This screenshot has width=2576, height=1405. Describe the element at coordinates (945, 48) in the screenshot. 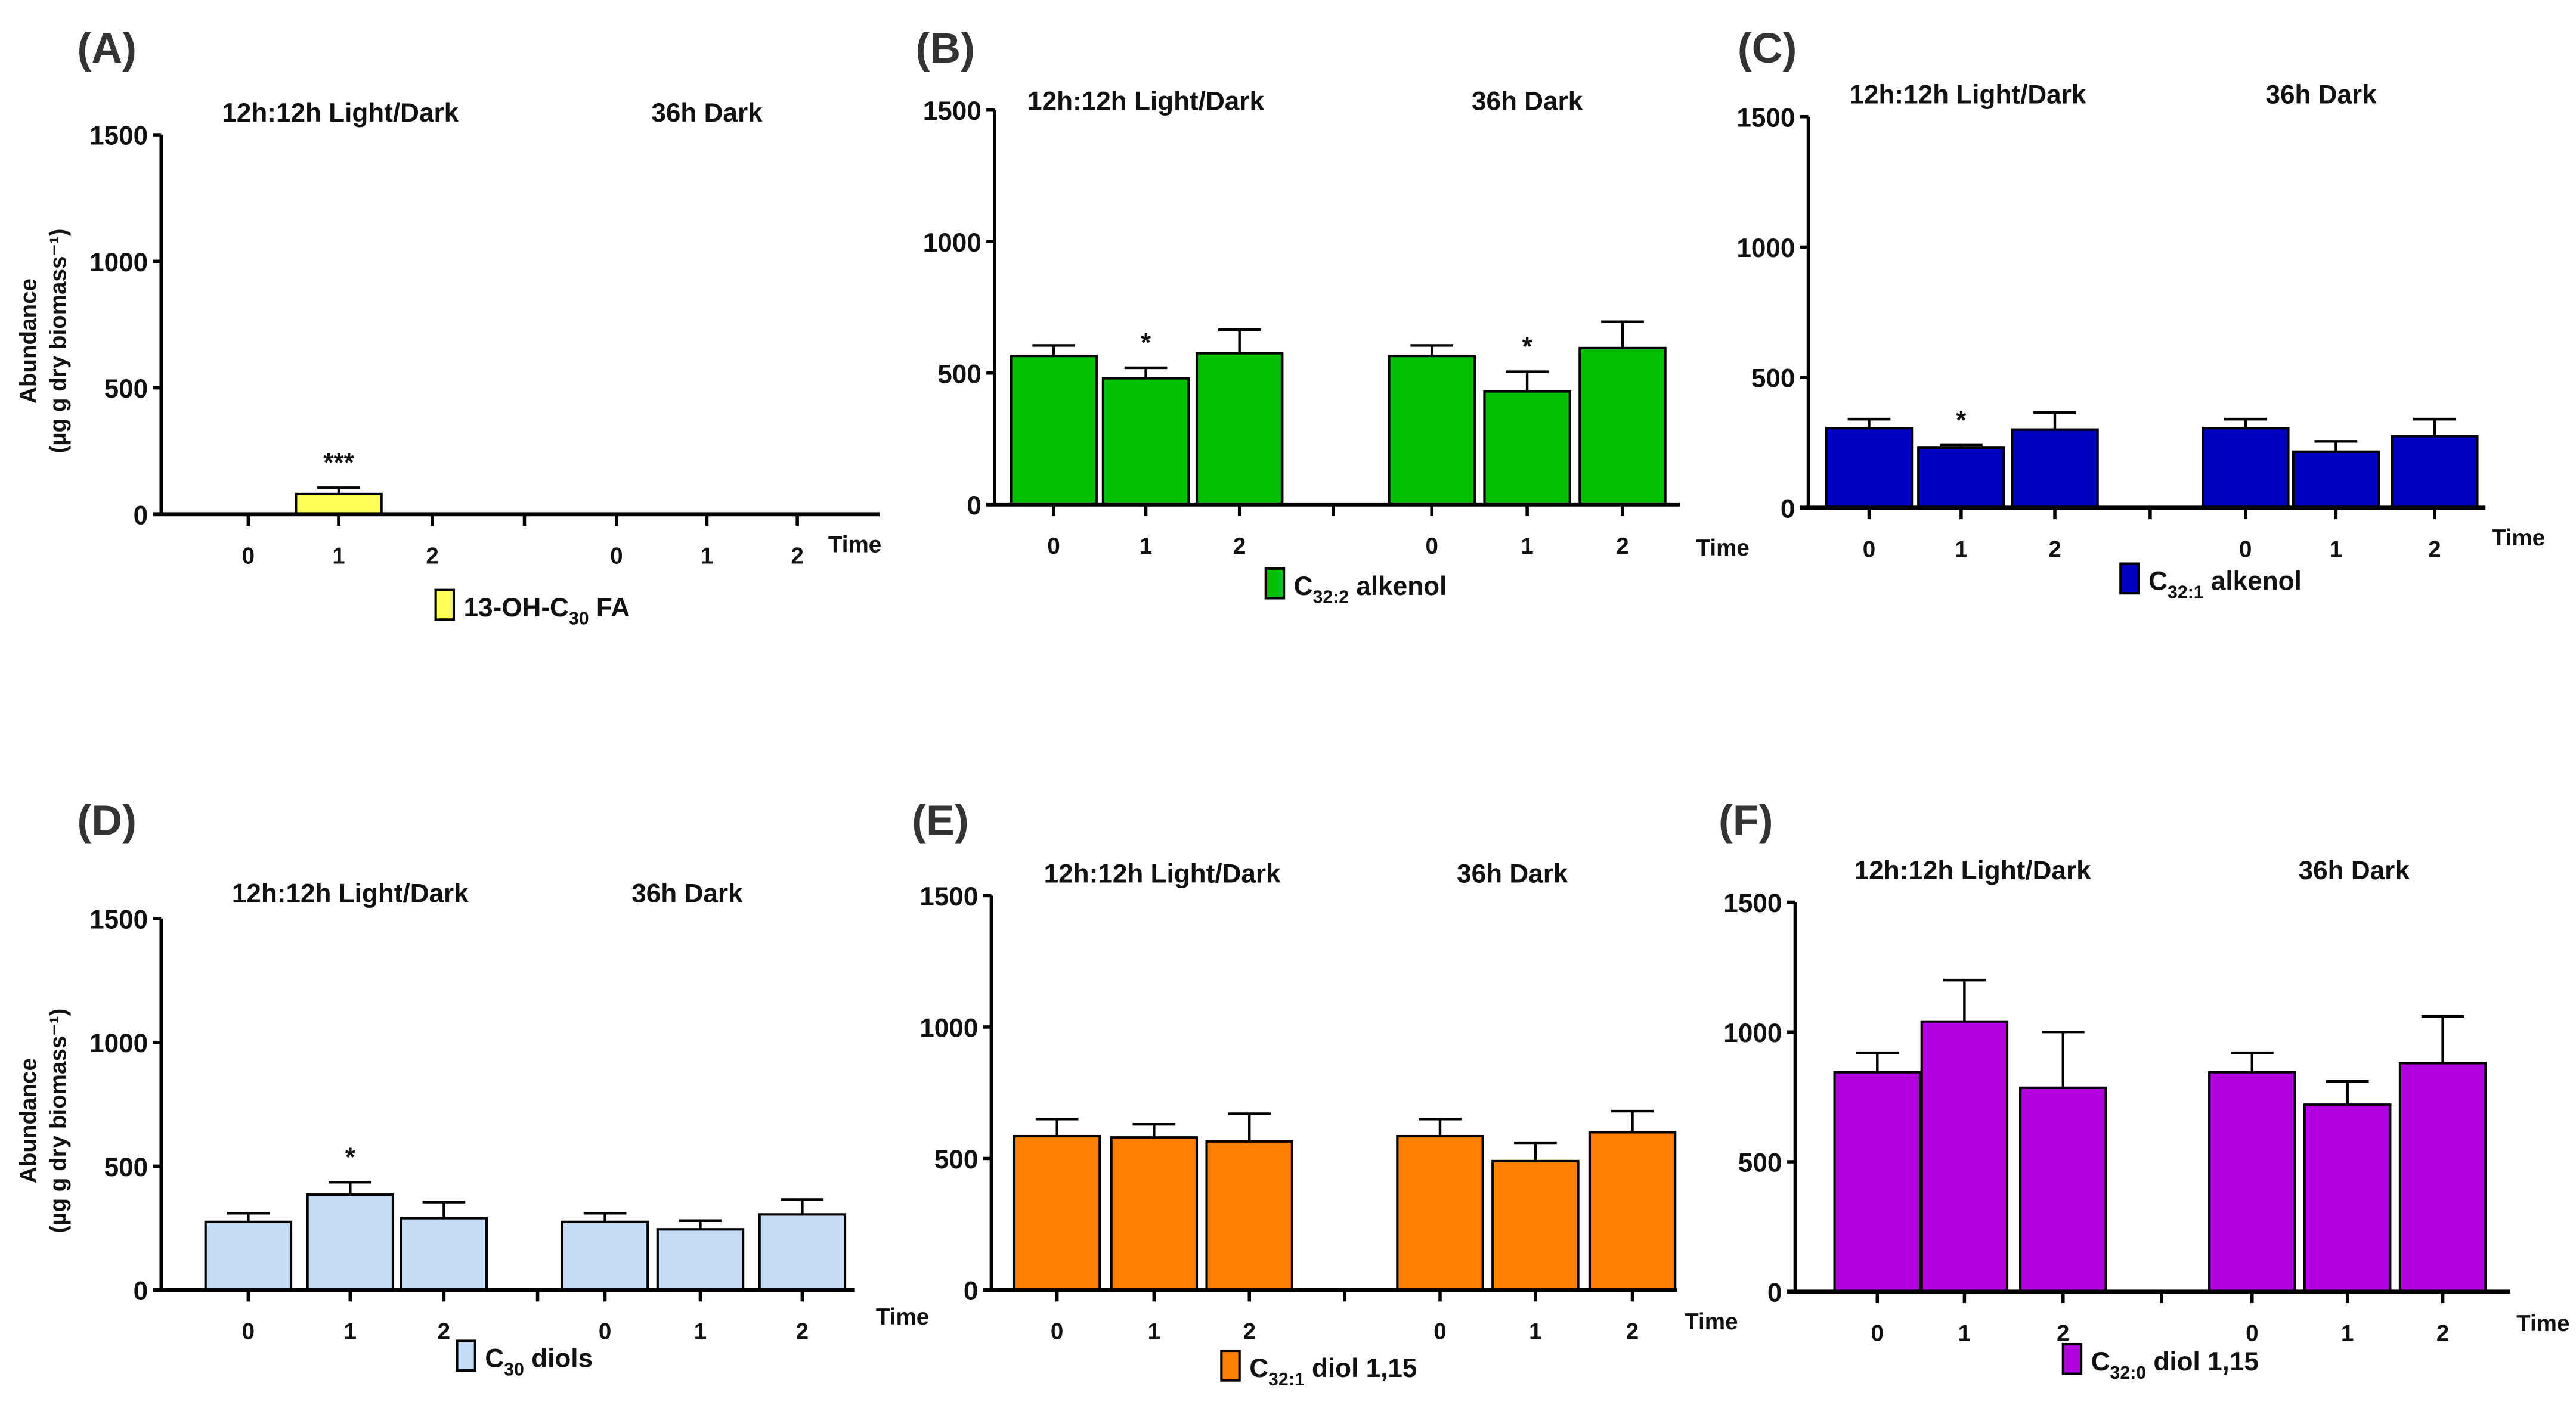

I see `panel-label: (B)` at that location.